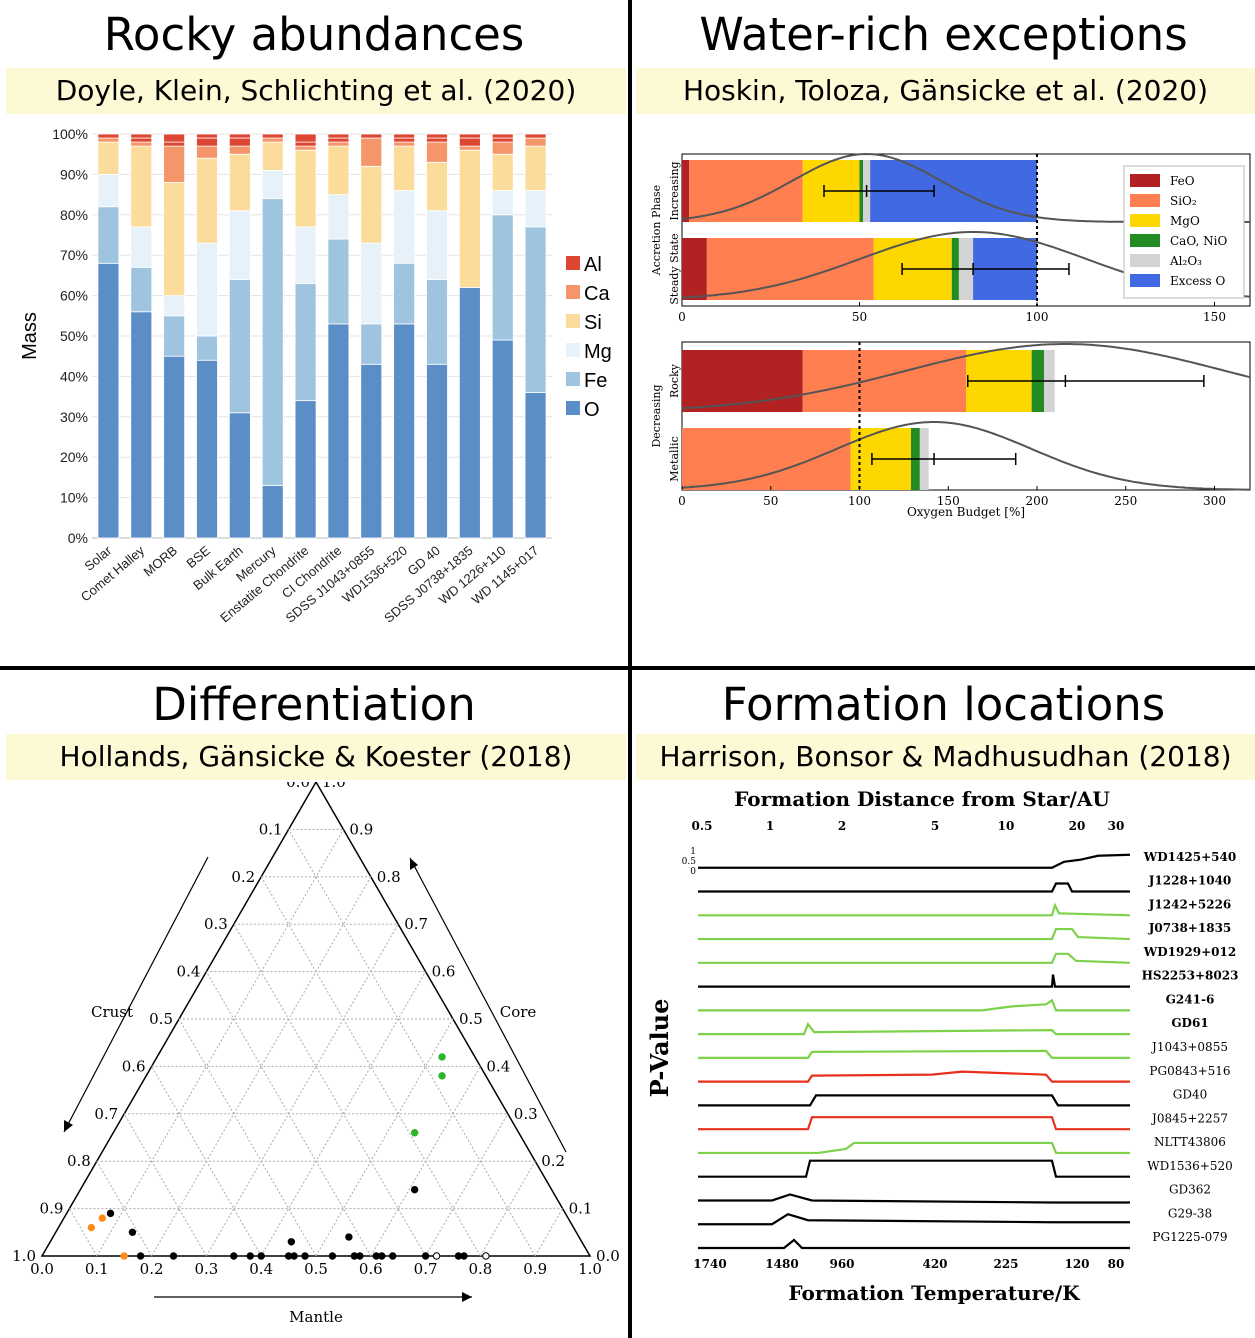 This screenshot has height=1338, width=1255. I want to click on right-tick-label: 0.4, so click(498, 1066).